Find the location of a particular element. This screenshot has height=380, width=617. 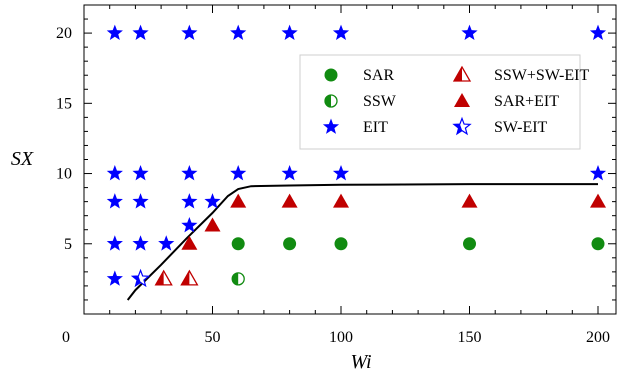

y-tick-label: 10 is located at coordinates (64, 174).